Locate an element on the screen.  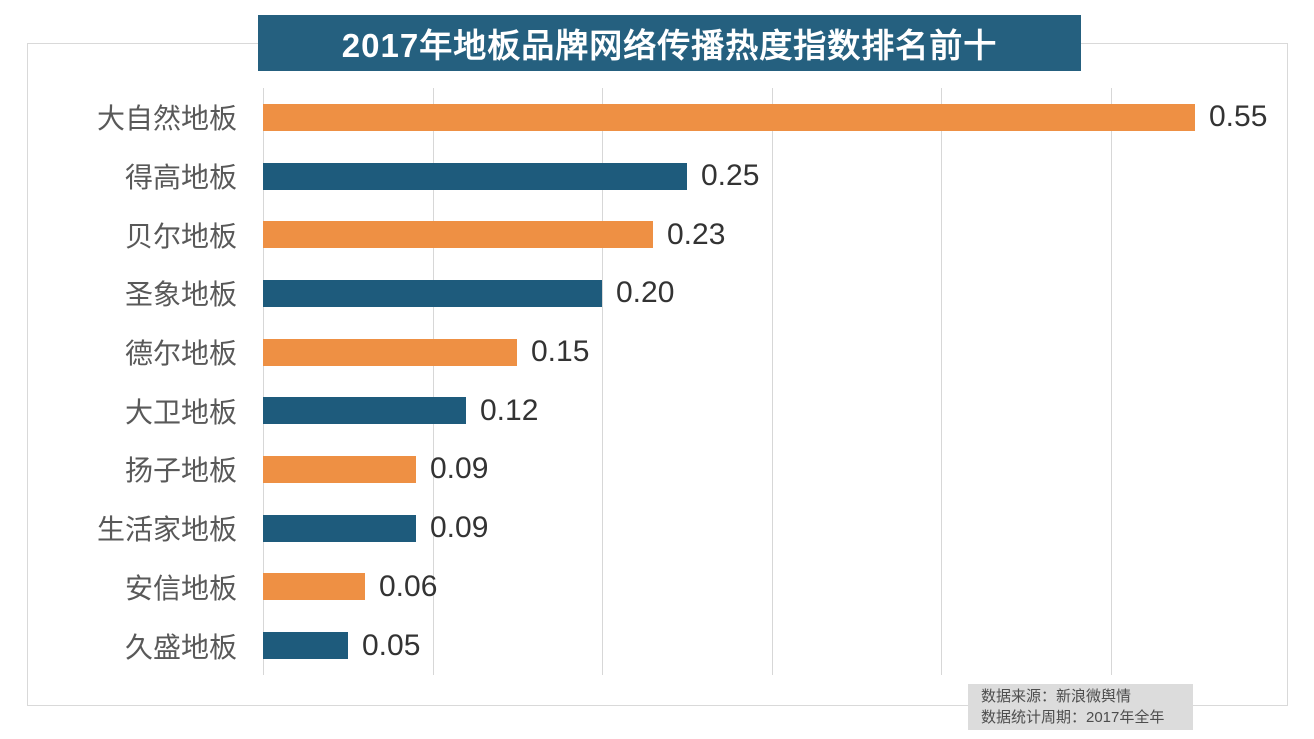
data-source-note: 数据来源：新浪微舆情 数据统计周期：2017年全年 is located at coordinates (1080, 707).